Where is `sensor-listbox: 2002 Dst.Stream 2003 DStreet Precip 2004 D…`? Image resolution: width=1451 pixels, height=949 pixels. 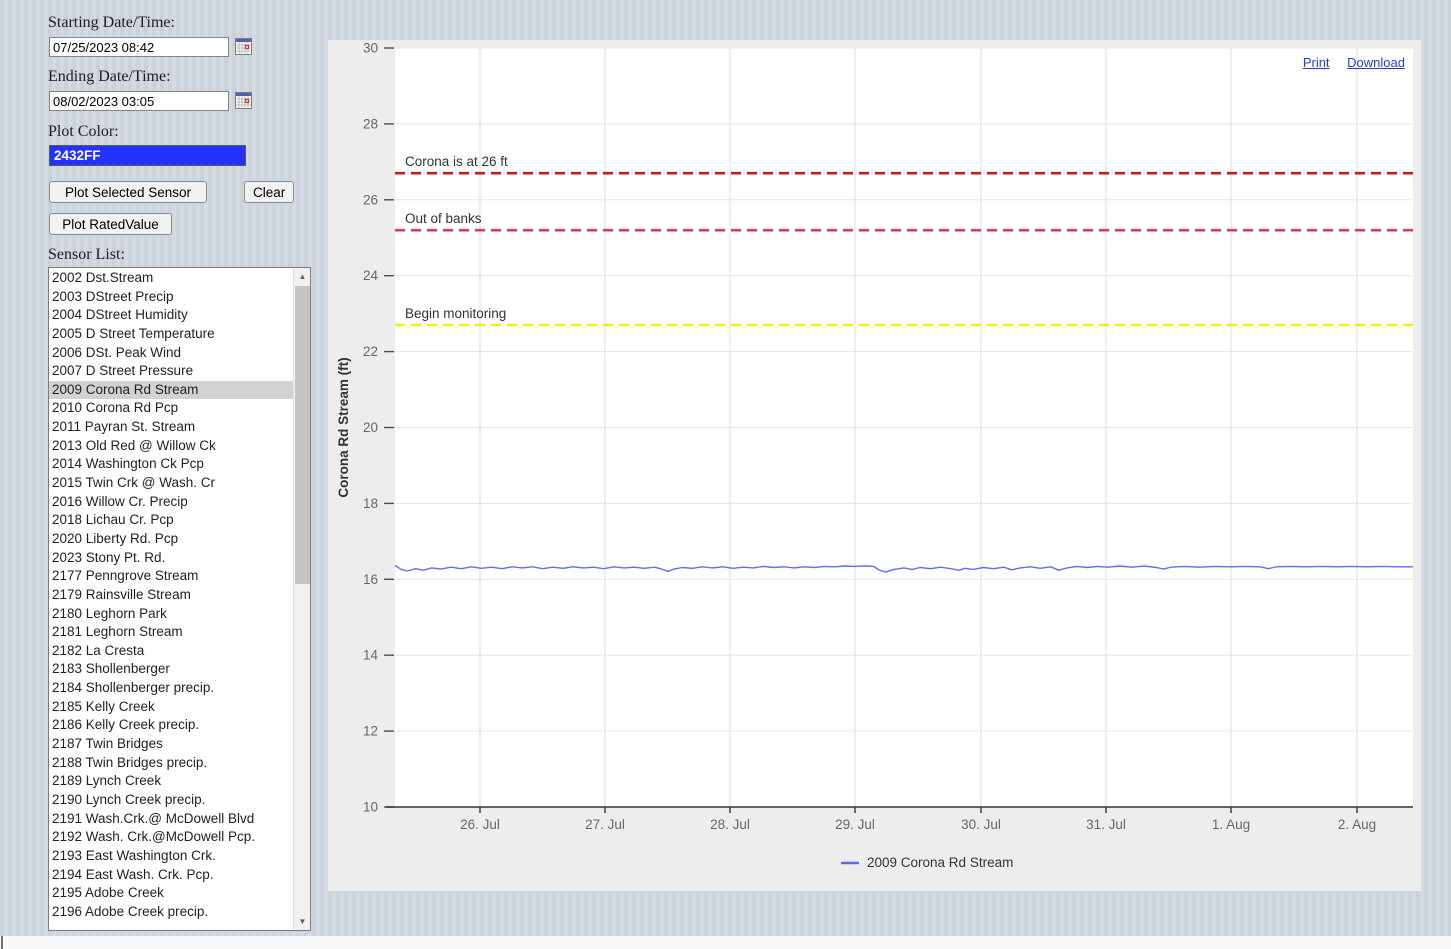 sensor-listbox: 2002 Dst.Stream 2003 DStreet Precip 2004 D… is located at coordinates (179, 599).